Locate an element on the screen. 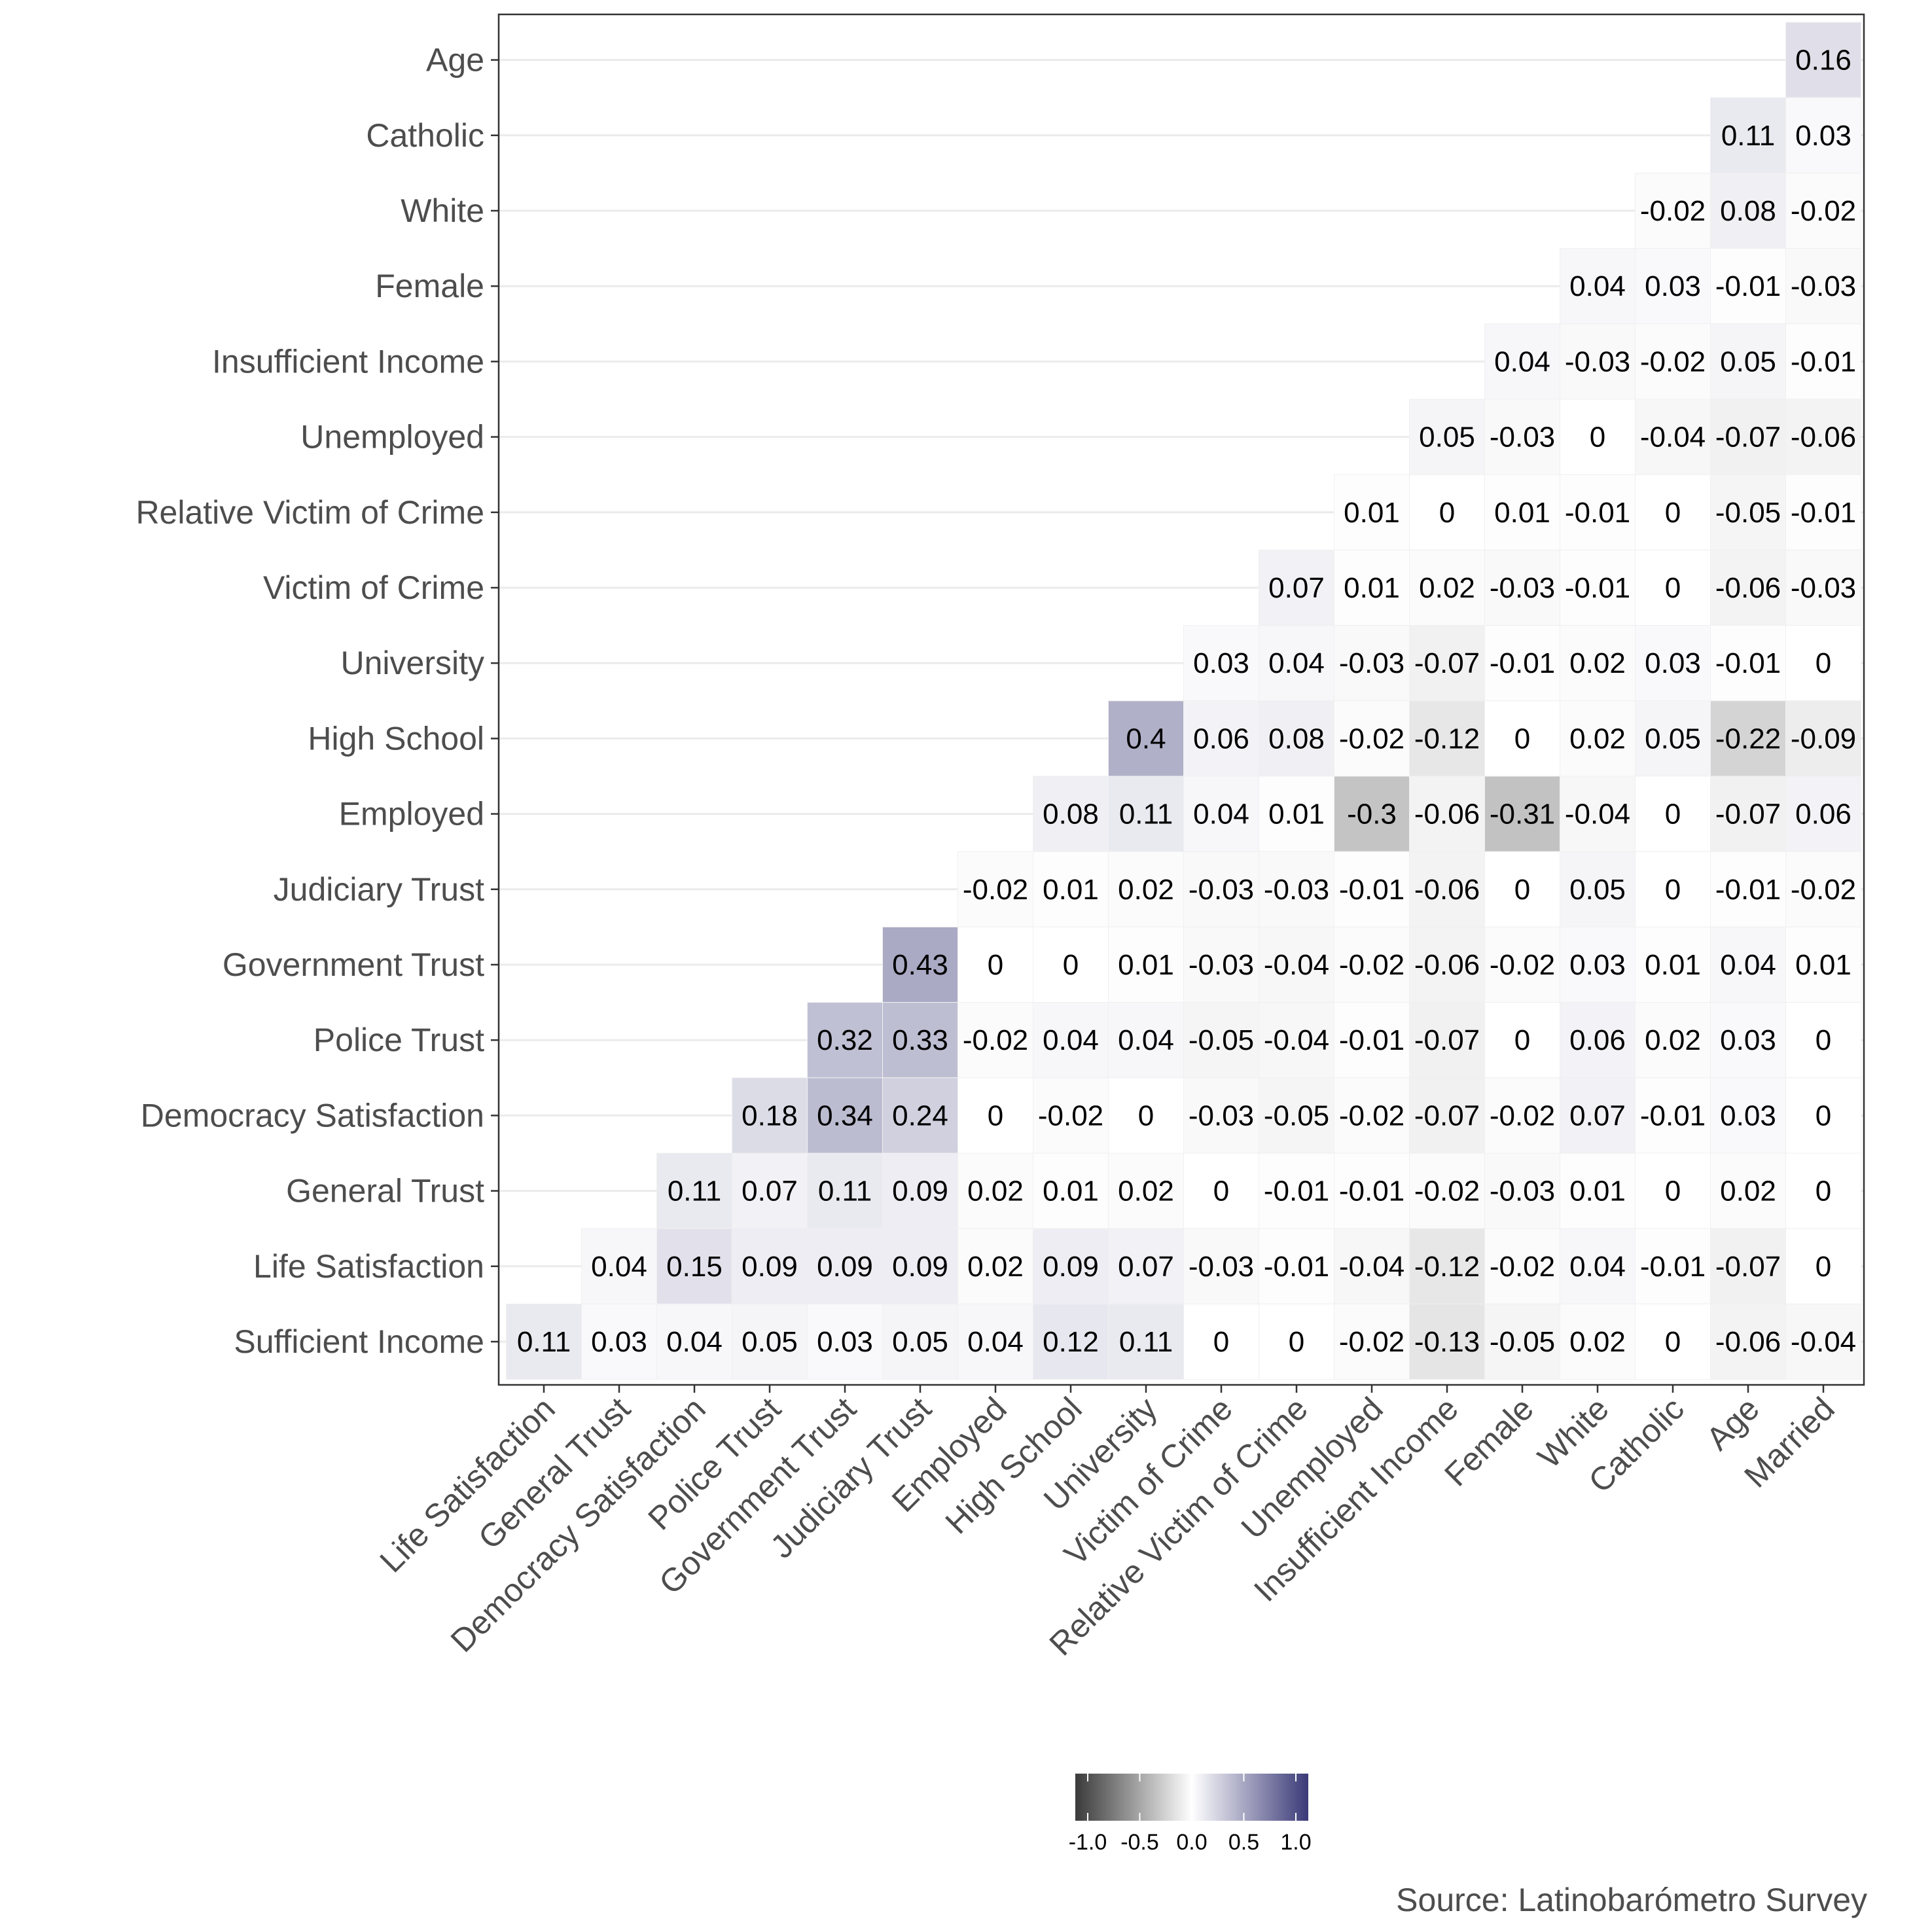 The width and height of the screenshot is (1932, 1932). y-tick-label: Female is located at coordinates (429, 286).